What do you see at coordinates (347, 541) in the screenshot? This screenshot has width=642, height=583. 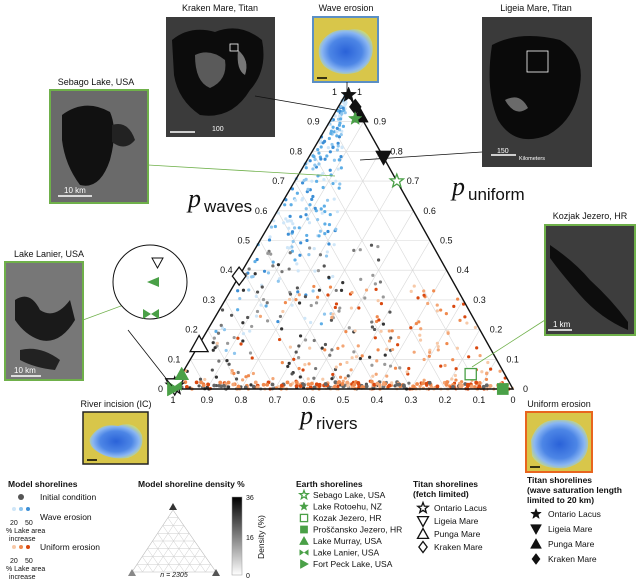 I see `legend-label-lake-murray-usa: Lake Murray, USA` at bounding box center [347, 541].